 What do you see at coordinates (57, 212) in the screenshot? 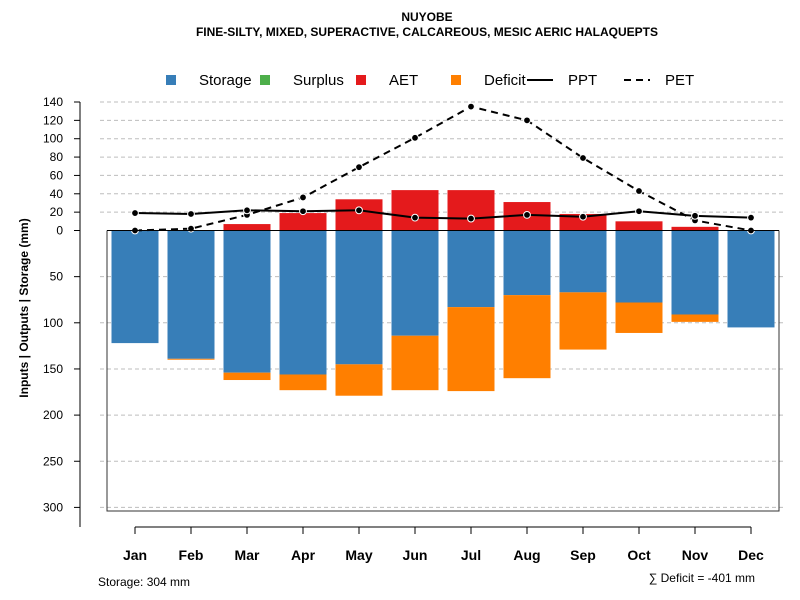
I see `y-tick-label: 20` at bounding box center [57, 212].